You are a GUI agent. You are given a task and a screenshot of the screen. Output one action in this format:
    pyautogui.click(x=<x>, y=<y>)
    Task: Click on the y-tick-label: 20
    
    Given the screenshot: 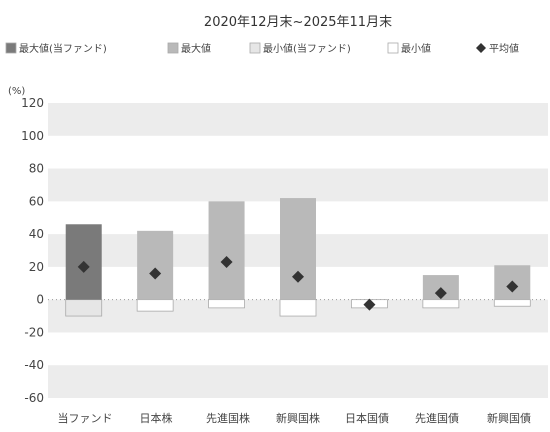 What is the action you would take?
    pyautogui.click(x=36, y=267)
    